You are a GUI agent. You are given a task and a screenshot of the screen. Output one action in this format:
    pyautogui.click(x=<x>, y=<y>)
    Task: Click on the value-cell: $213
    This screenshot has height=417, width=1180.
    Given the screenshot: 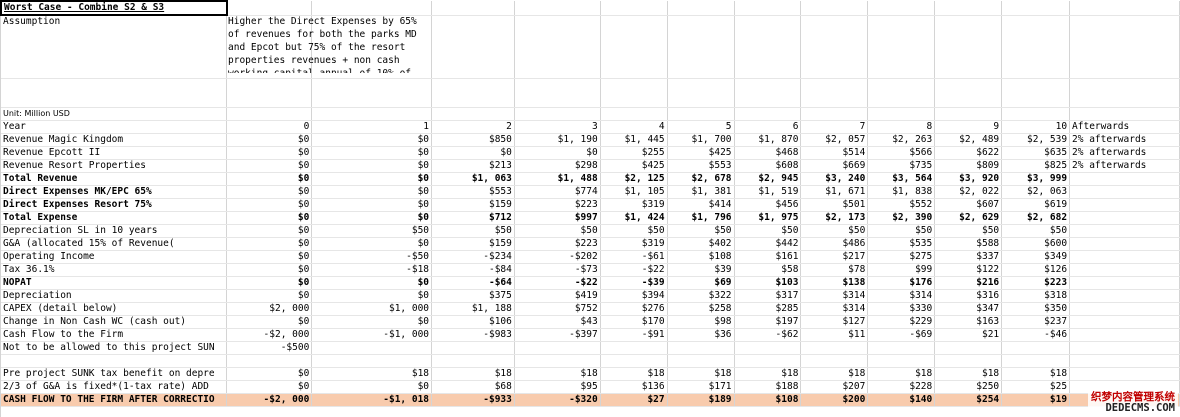 What is the action you would take?
    pyautogui.click(x=473, y=166)
    